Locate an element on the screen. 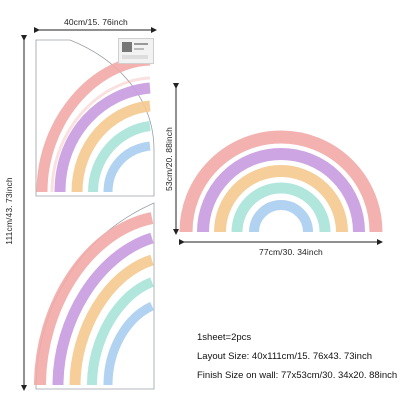 The width and height of the screenshot is (416, 416). left-height-label: 111cm/43. 73inch is located at coordinates (9, 211).